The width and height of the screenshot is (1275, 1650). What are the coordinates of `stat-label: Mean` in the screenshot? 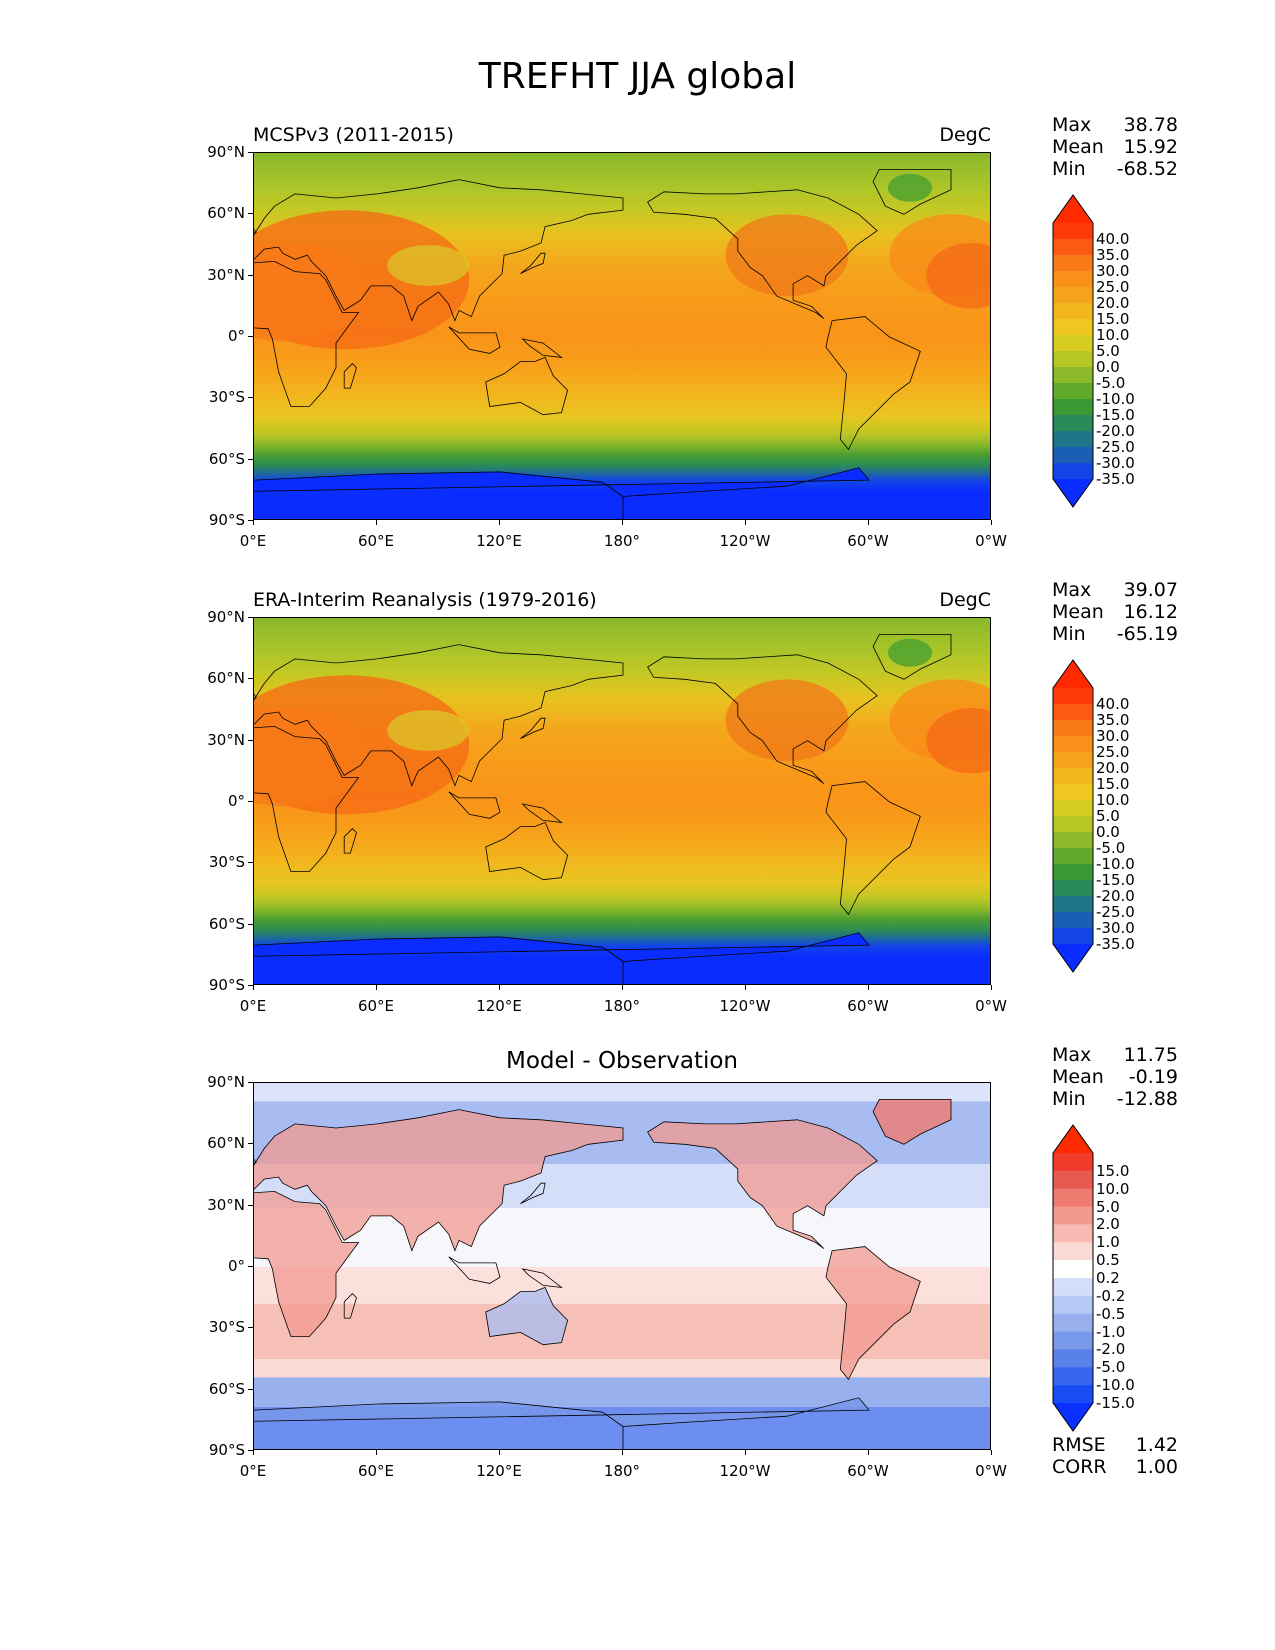 It's located at (1078, 147).